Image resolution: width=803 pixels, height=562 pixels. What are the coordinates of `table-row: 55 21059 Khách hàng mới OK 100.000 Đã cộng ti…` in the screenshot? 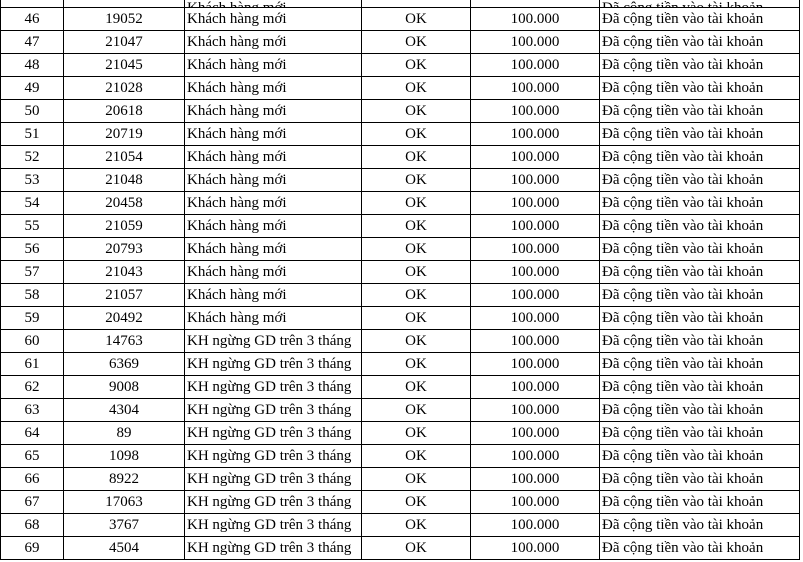 It's located at (400, 226).